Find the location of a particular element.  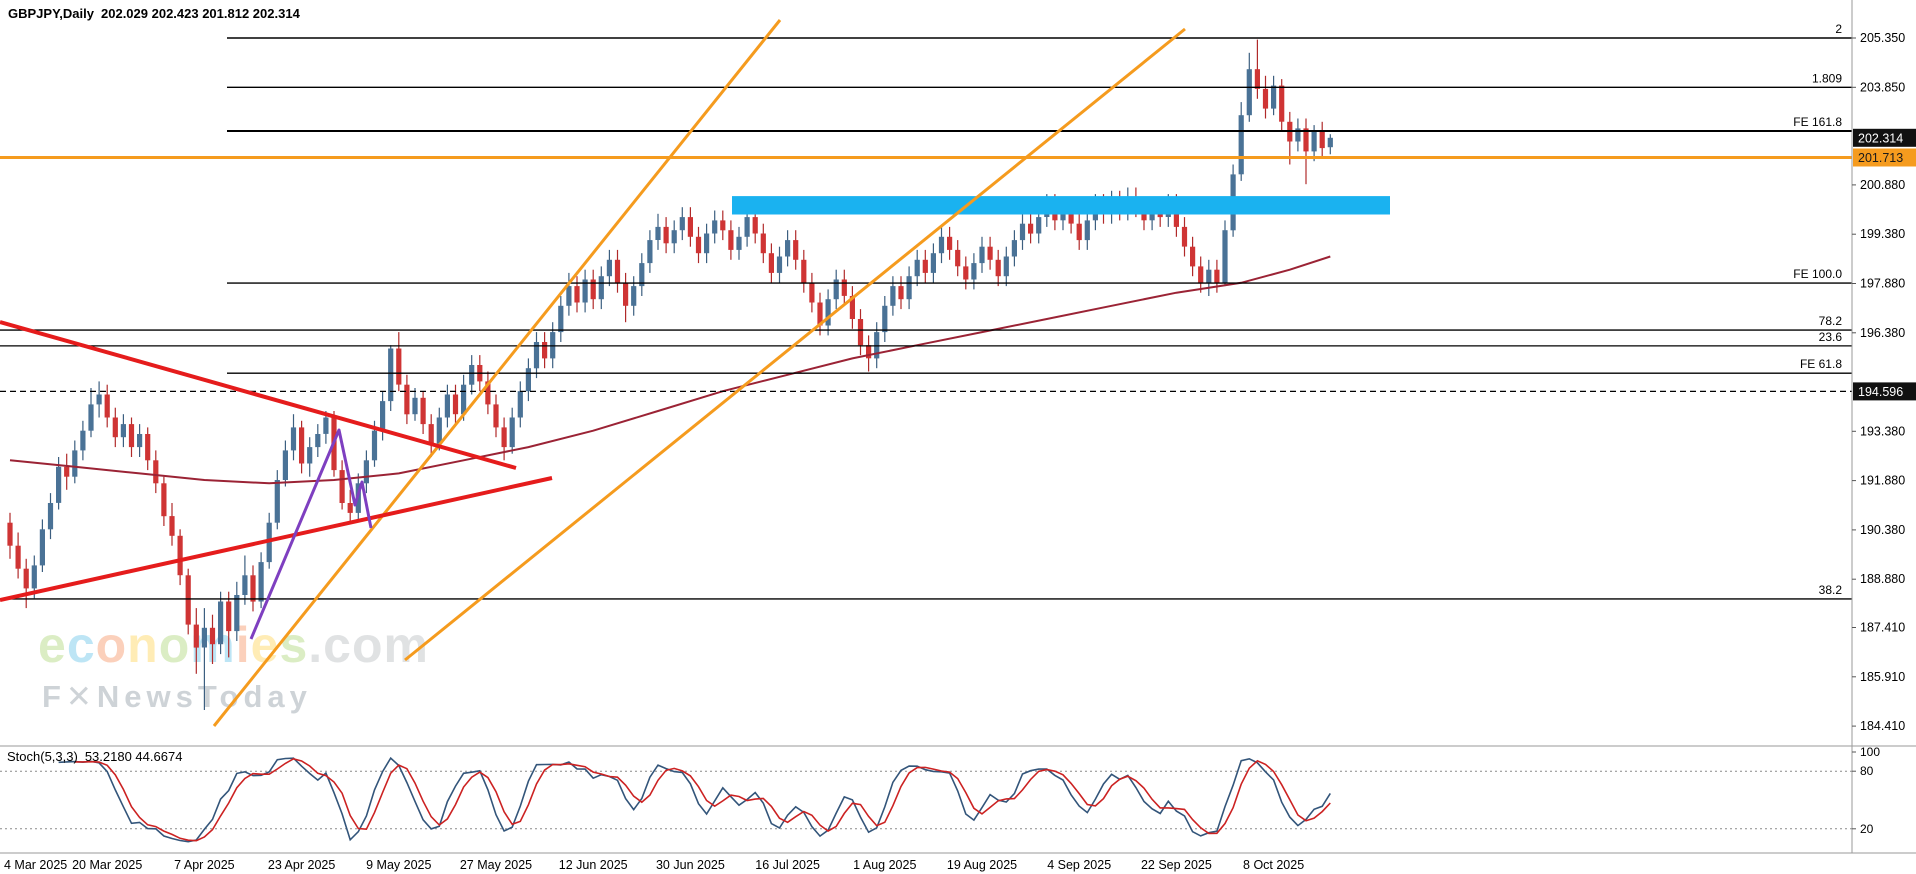

date-tick-label: 4 Mar 2025 is located at coordinates (35, 865).